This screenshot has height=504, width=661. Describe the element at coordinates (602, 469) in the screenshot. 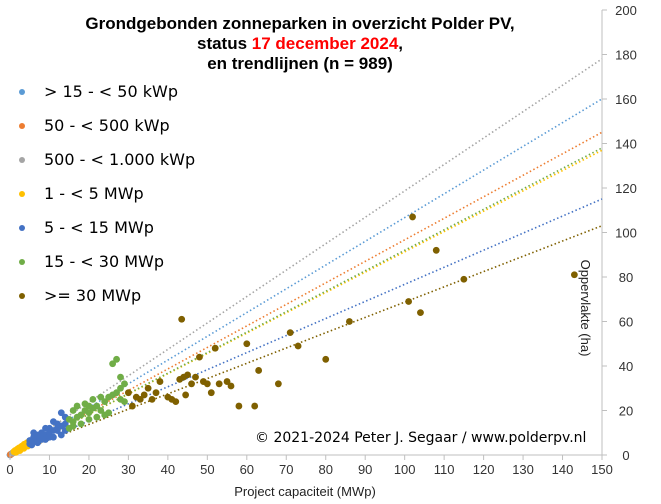

I see `x-tick-label: 150` at that location.